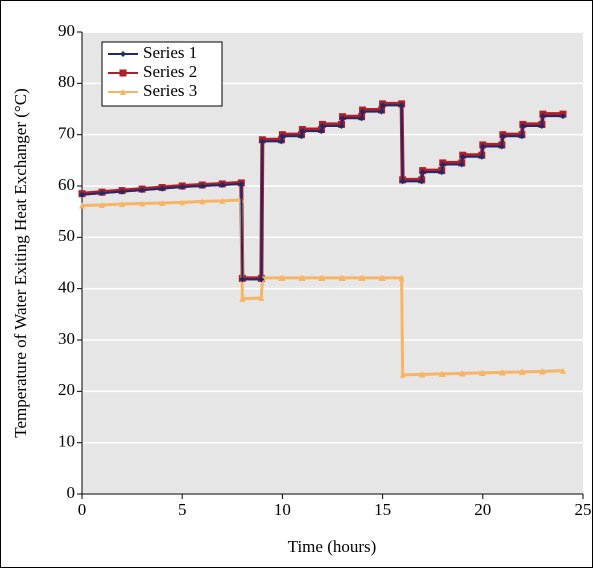 This screenshot has width=593, height=568. What do you see at coordinates (66, 30) in the screenshot?
I see `y-tick-label: 90` at bounding box center [66, 30].